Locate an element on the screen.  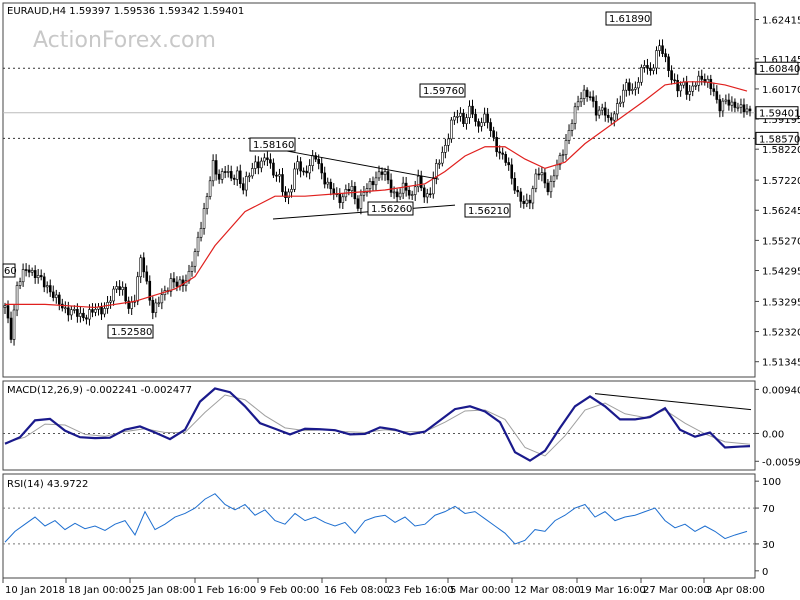
x-tick-label: 18 Jan 00:00 is located at coordinates (99, 590).